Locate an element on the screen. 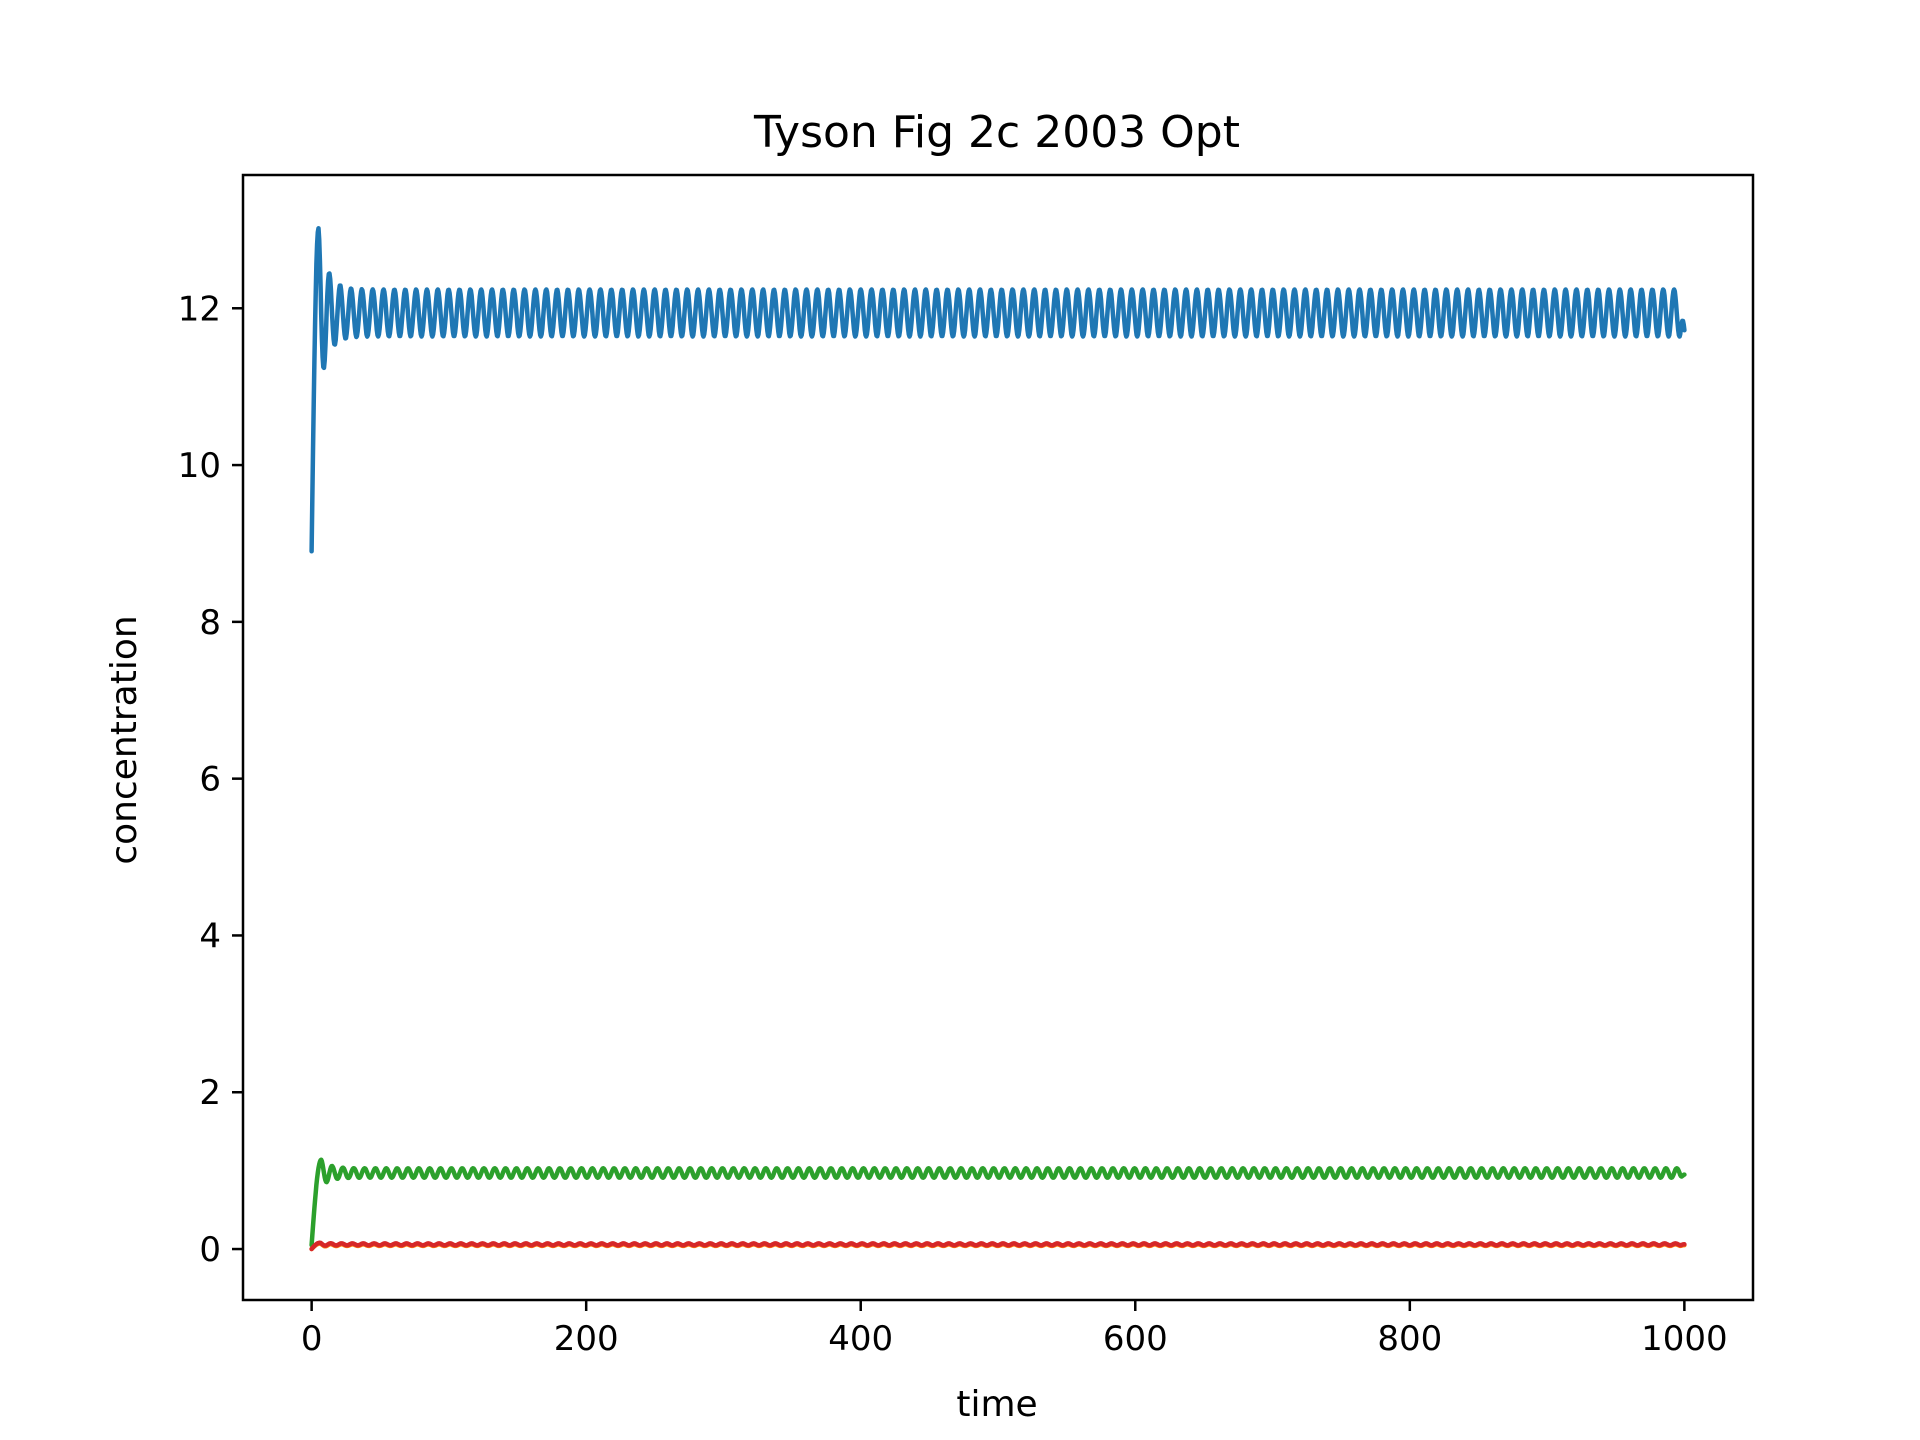 This screenshot has width=1920, height=1440. y-axis-ticks: 0 2 4 6 8 10 12 is located at coordinates (210, 779).